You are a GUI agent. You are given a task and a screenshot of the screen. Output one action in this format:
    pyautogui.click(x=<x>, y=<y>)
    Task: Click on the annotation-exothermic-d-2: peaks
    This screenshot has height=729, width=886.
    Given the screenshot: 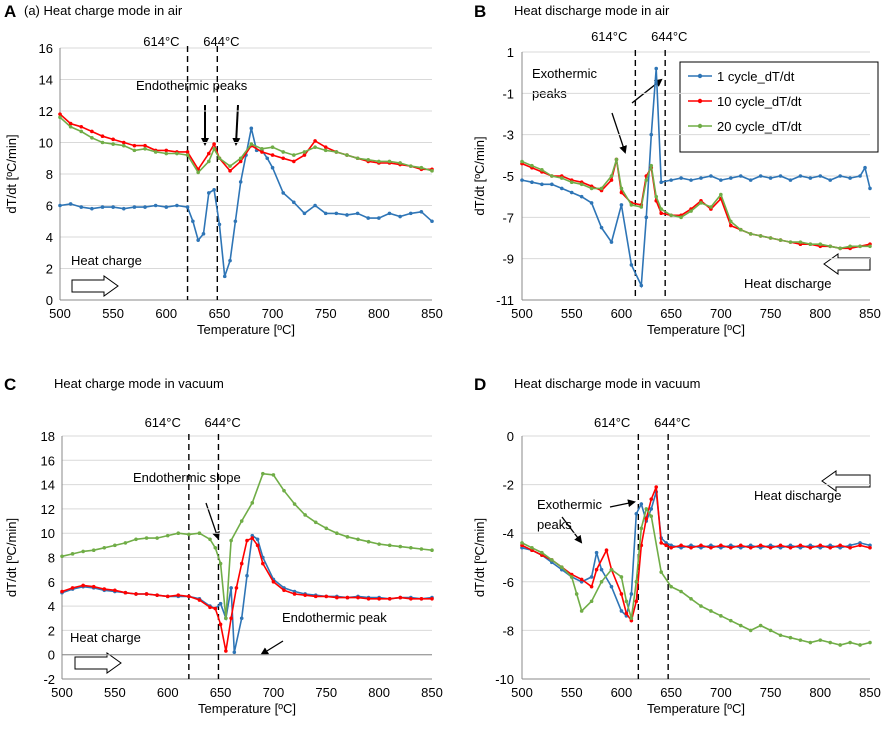 What is the action you would take?
    pyautogui.click(x=554, y=524)
    